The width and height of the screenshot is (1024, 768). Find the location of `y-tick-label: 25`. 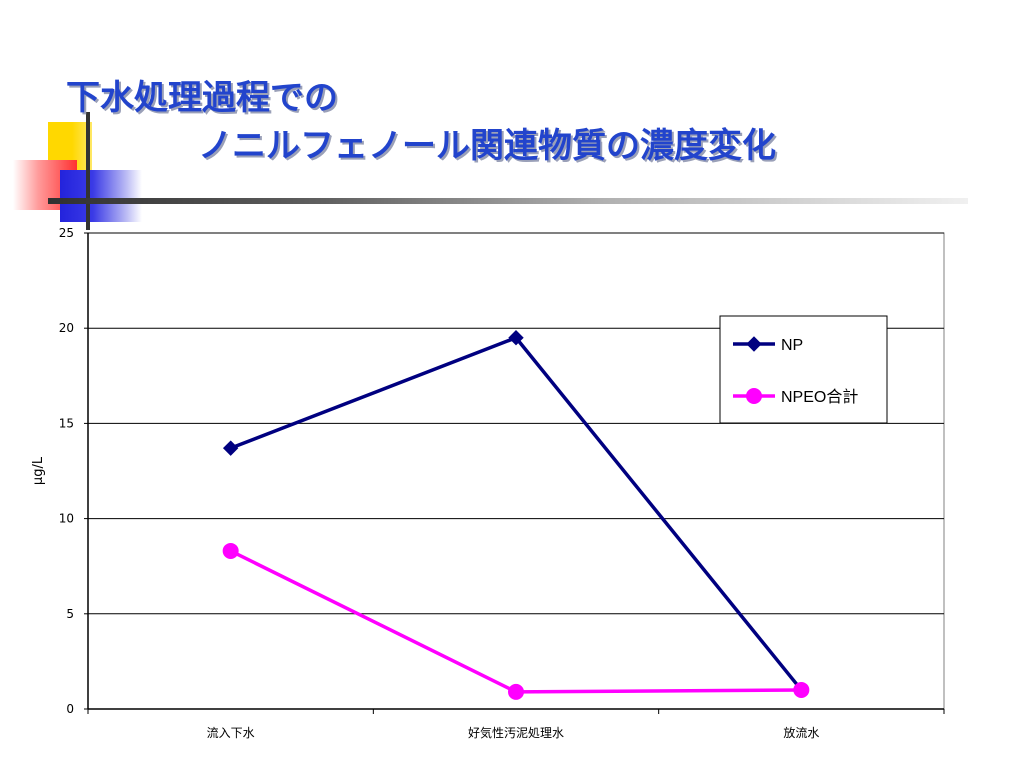

y-tick-label: 25 is located at coordinates (66, 233).